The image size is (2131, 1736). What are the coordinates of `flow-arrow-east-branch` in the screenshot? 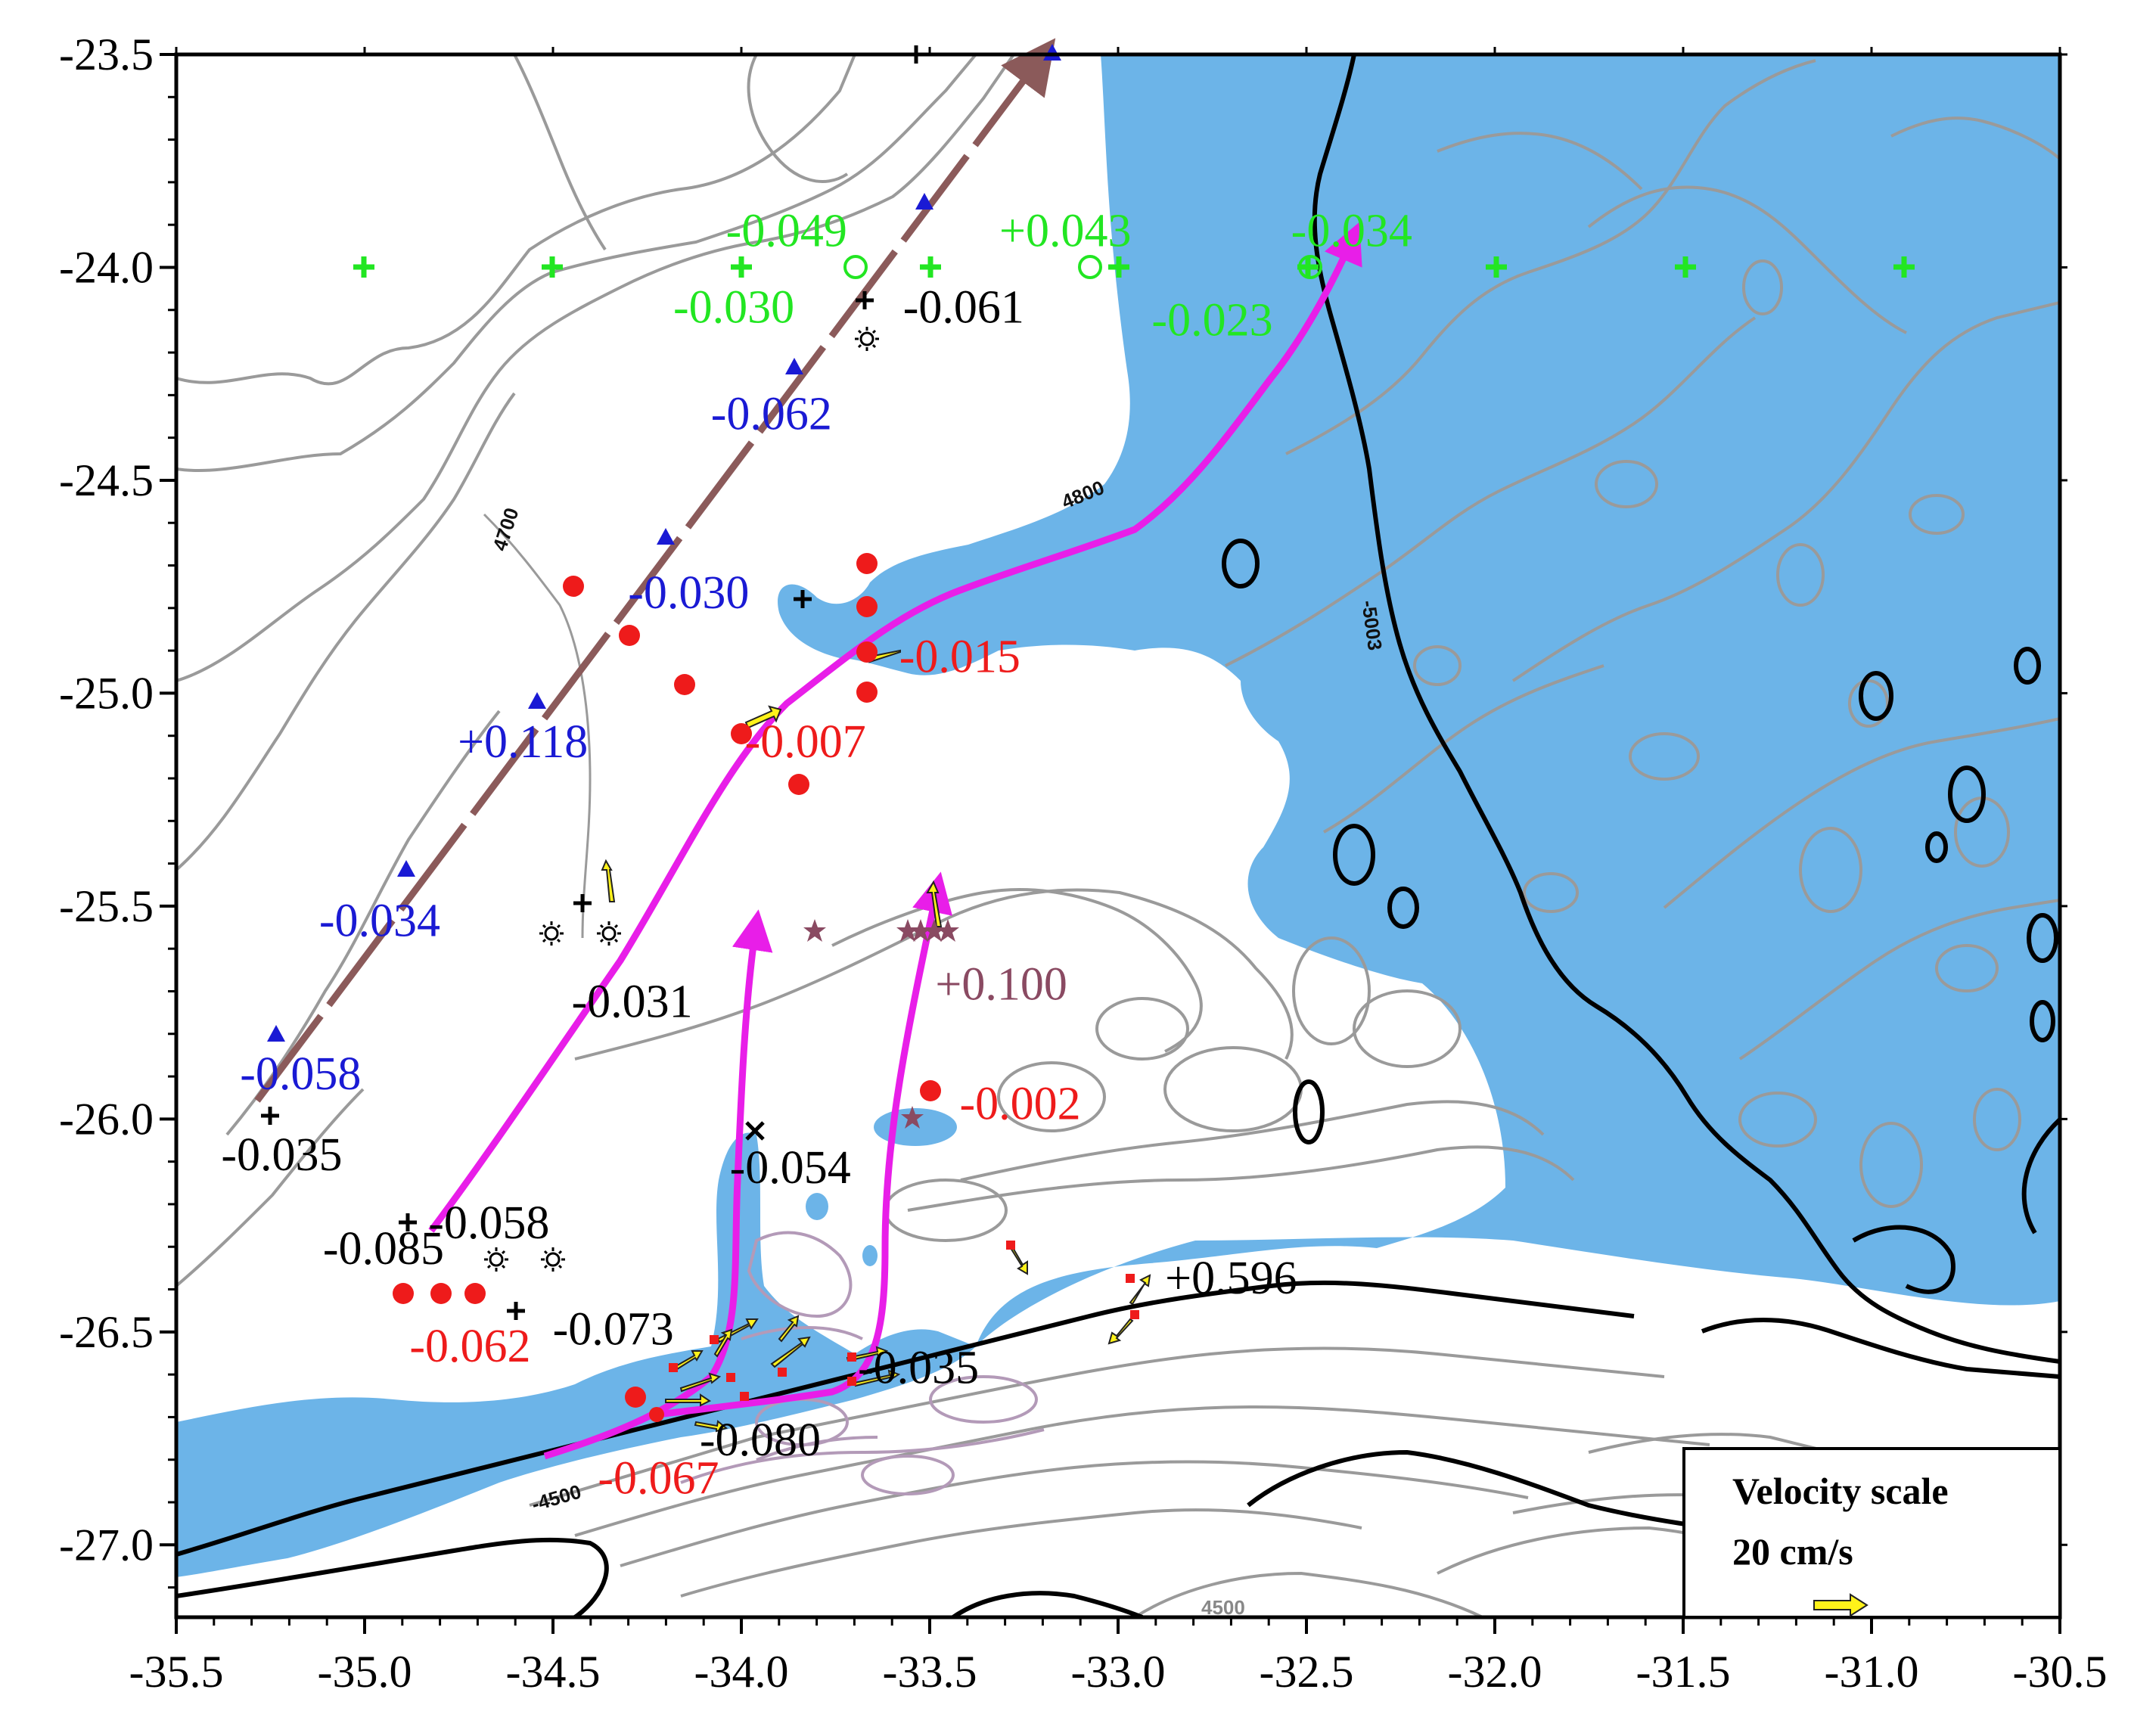 It's located at (805, 1144).